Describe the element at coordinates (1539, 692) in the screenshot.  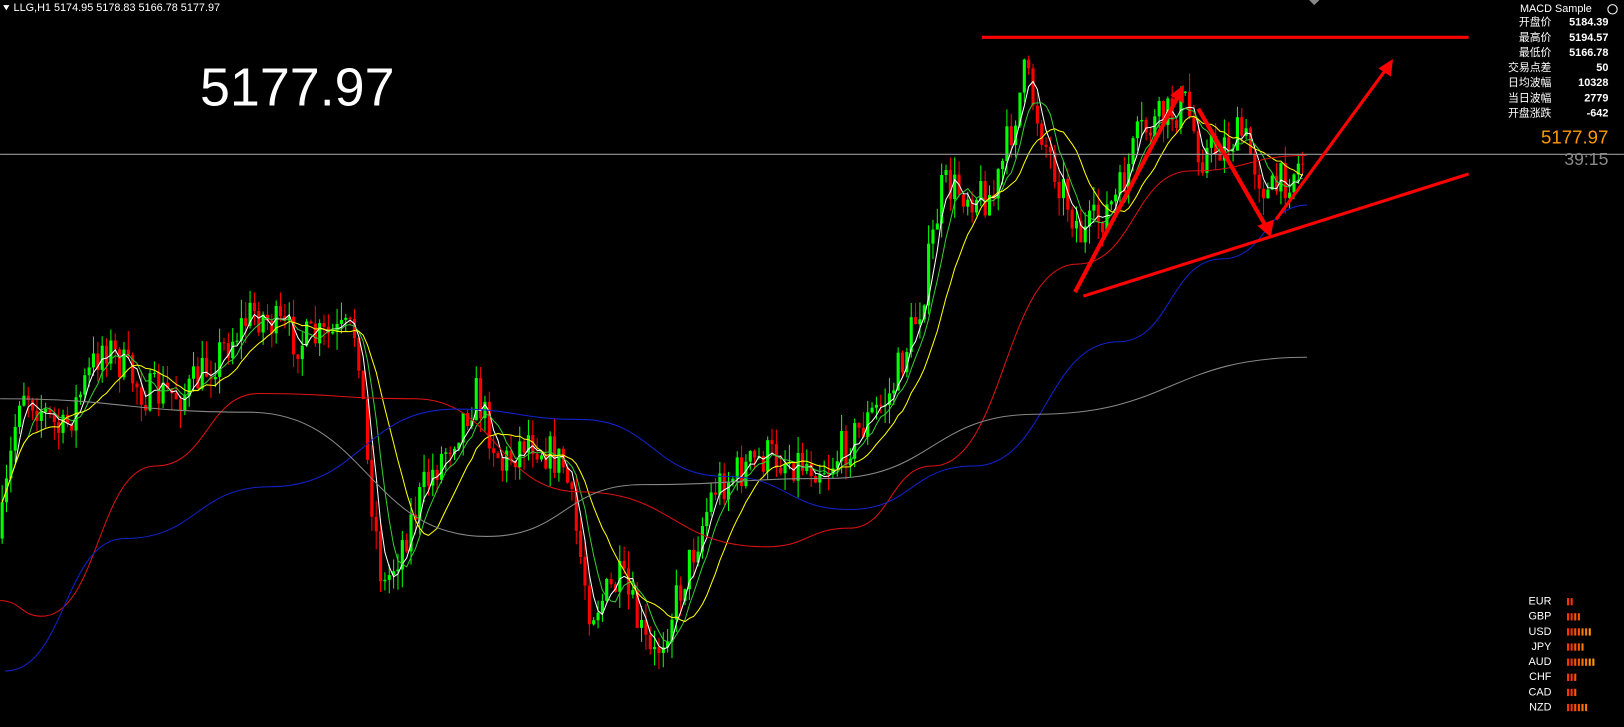
I see `currency-name: CAD` at that location.